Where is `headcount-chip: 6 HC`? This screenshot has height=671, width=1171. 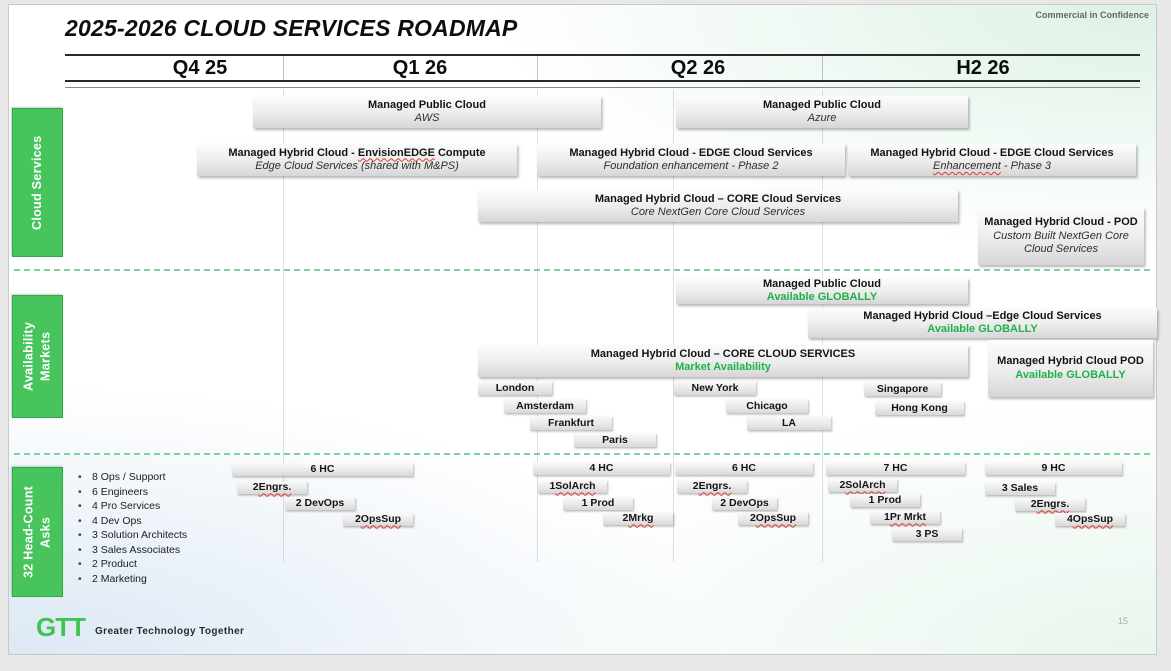 headcount-chip: 6 HC is located at coordinates (322, 469).